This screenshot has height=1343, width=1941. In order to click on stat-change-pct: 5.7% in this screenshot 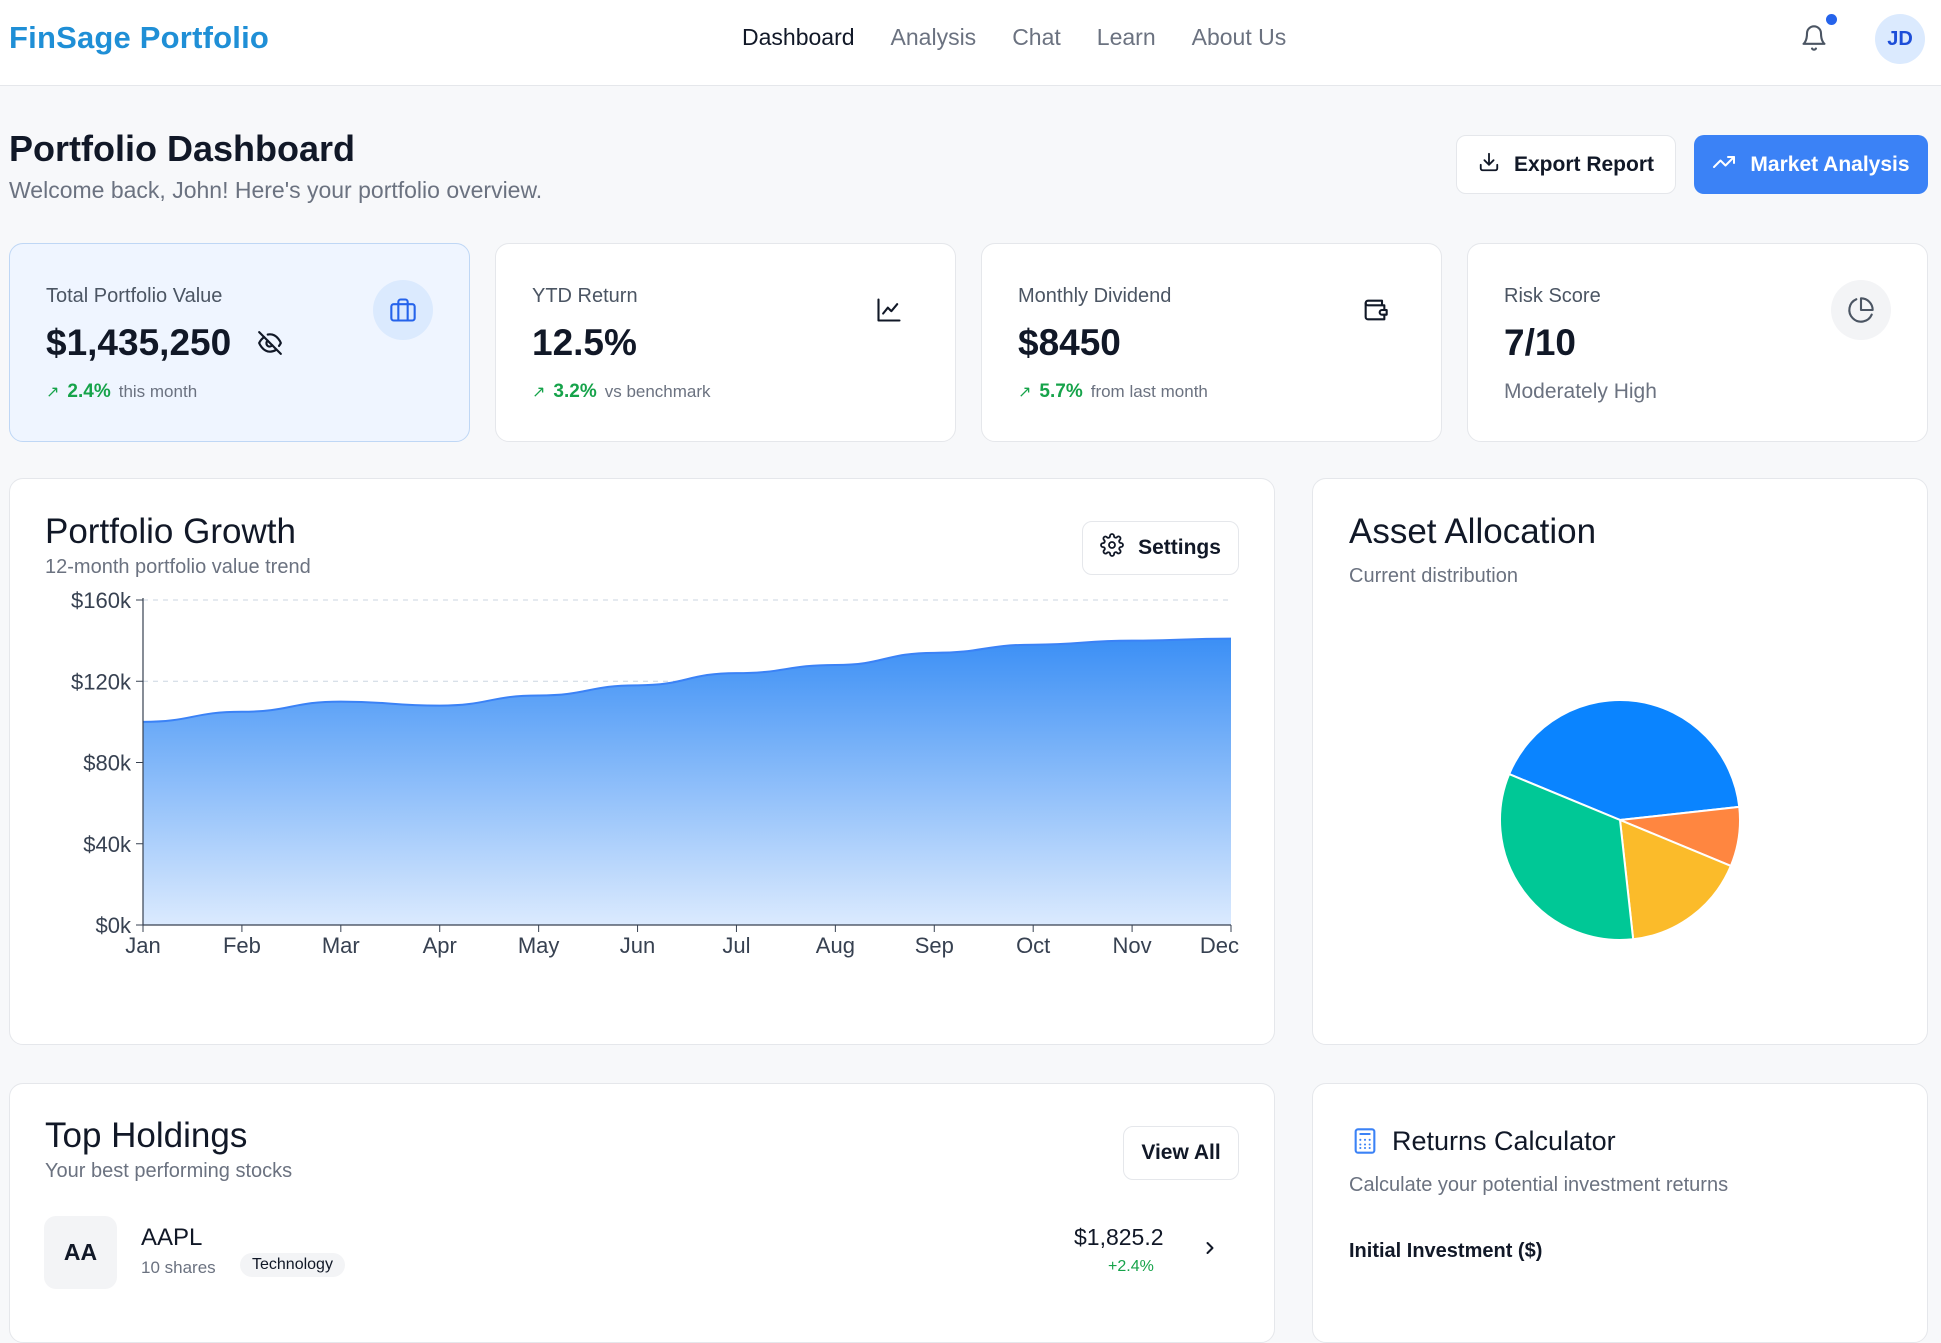, I will do `click(1061, 391)`.